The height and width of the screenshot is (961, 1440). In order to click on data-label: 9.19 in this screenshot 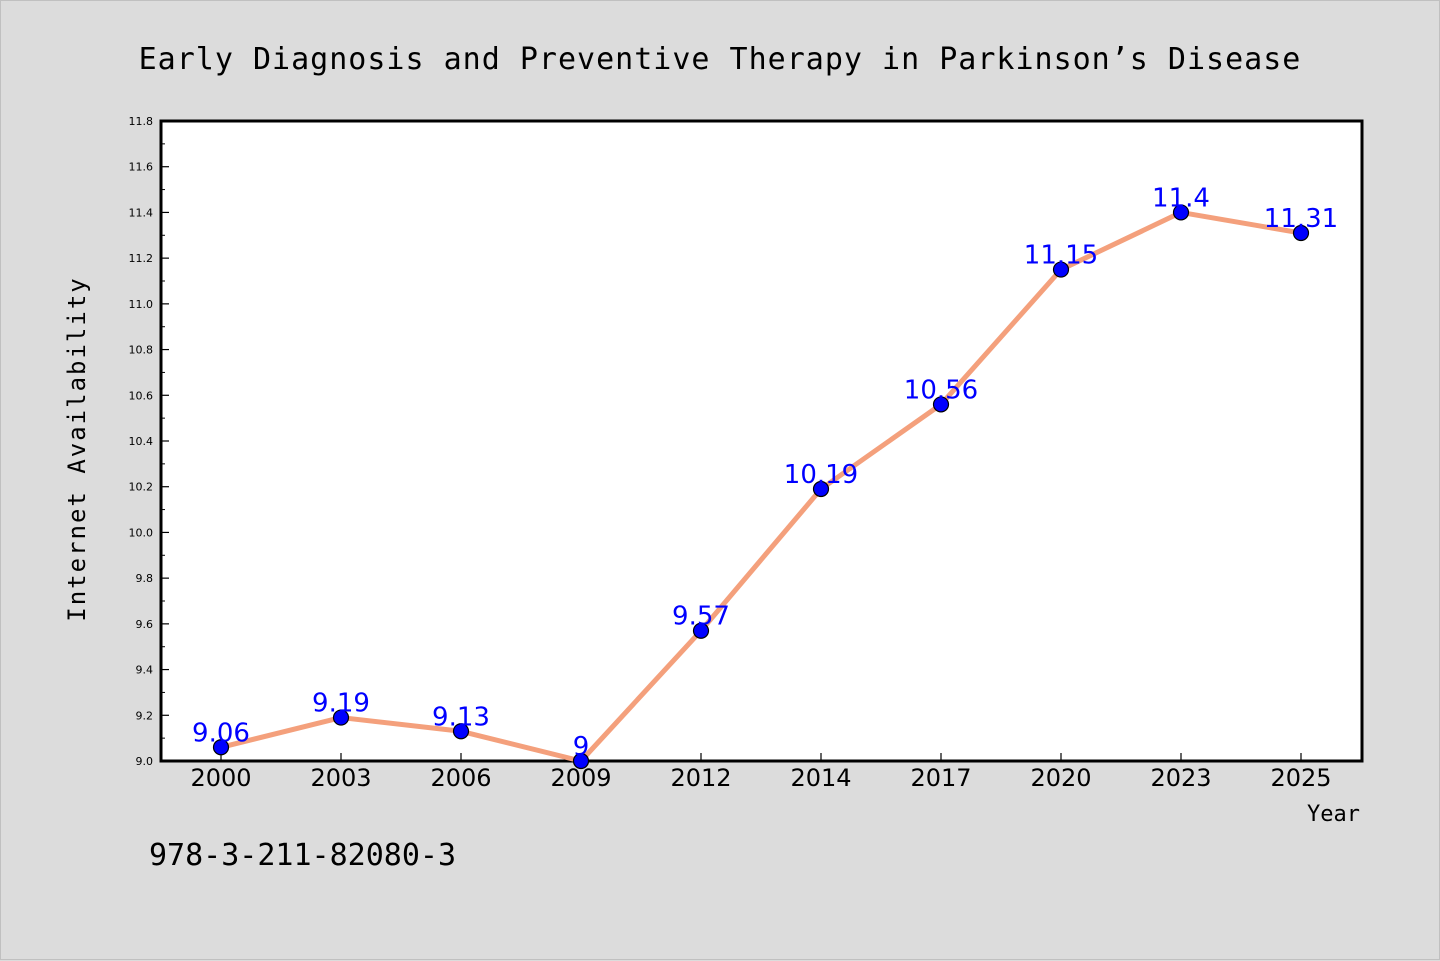, I will do `click(341, 704)`.